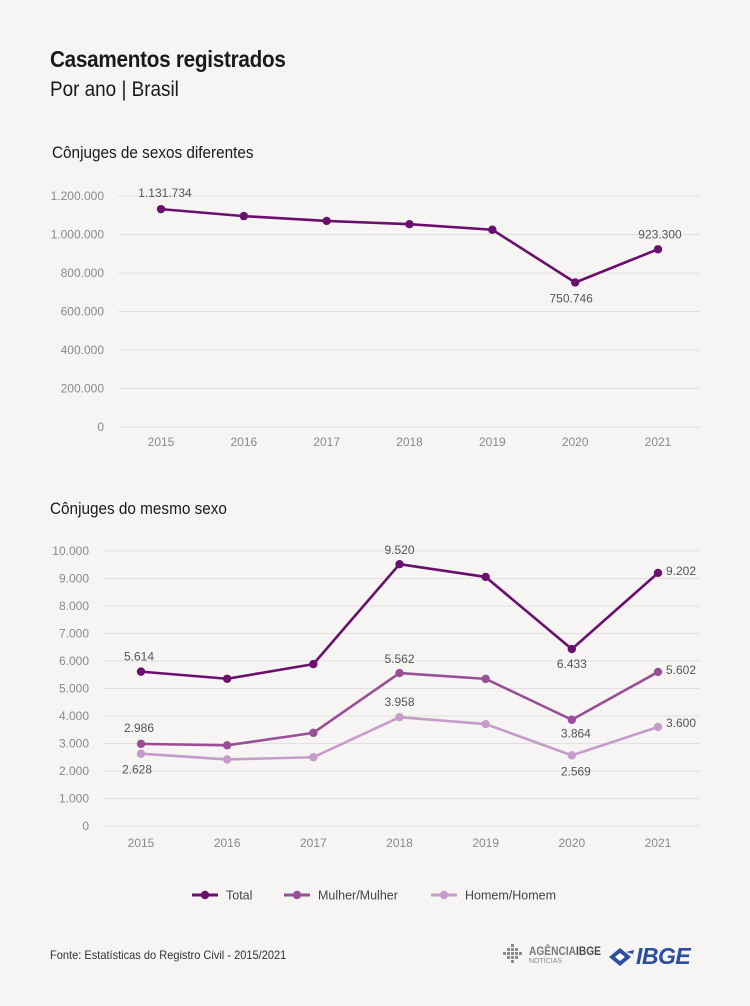 The width and height of the screenshot is (750, 1006). I want to click on data-label: 6.433, so click(572, 664).